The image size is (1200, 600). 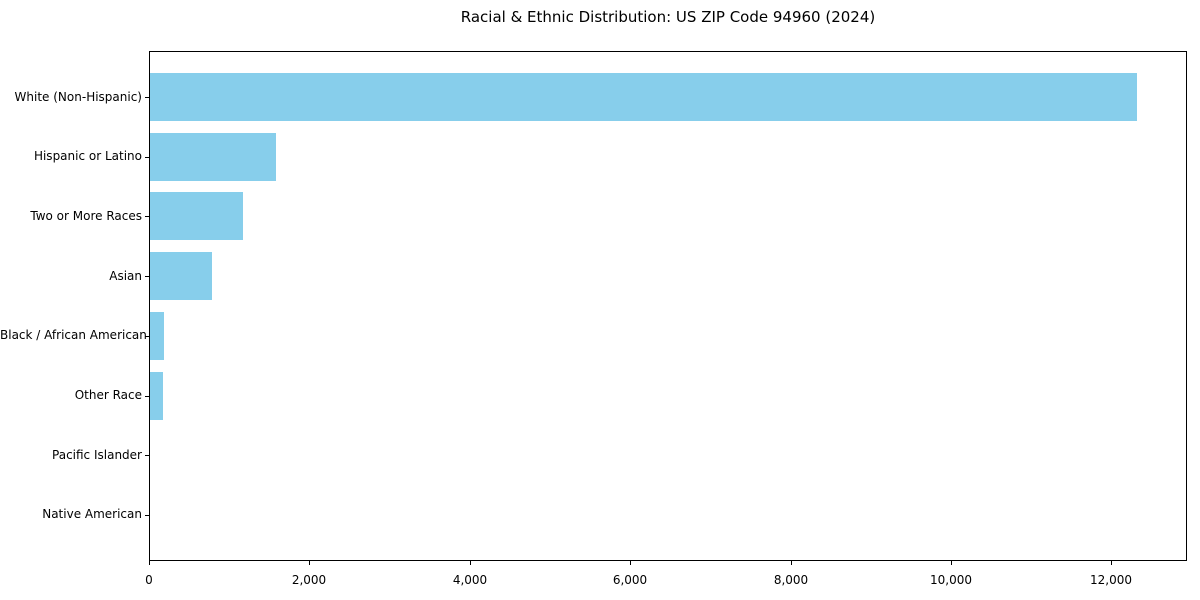 What do you see at coordinates (73, 335) in the screenshot?
I see `y-tick-label-black-african-american: Black / African American` at bounding box center [73, 335].